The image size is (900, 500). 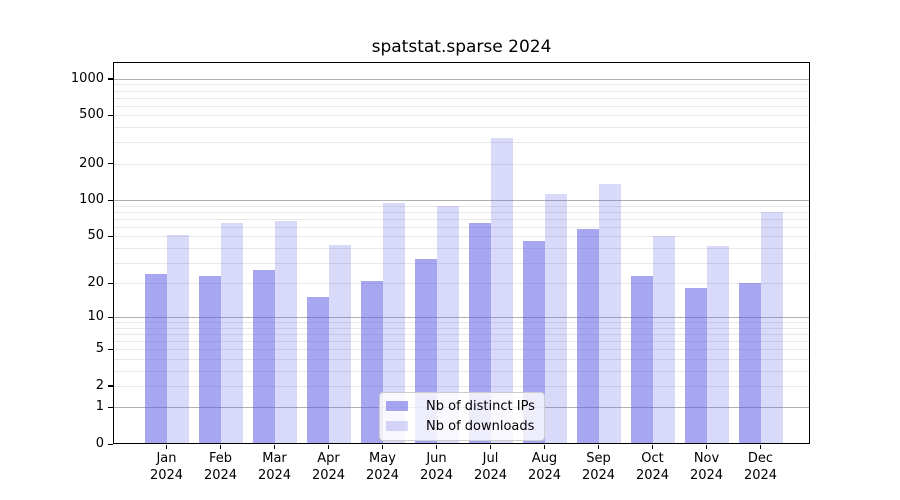 I want to click on bar-downloads-oct, so click(x=663, y=340).